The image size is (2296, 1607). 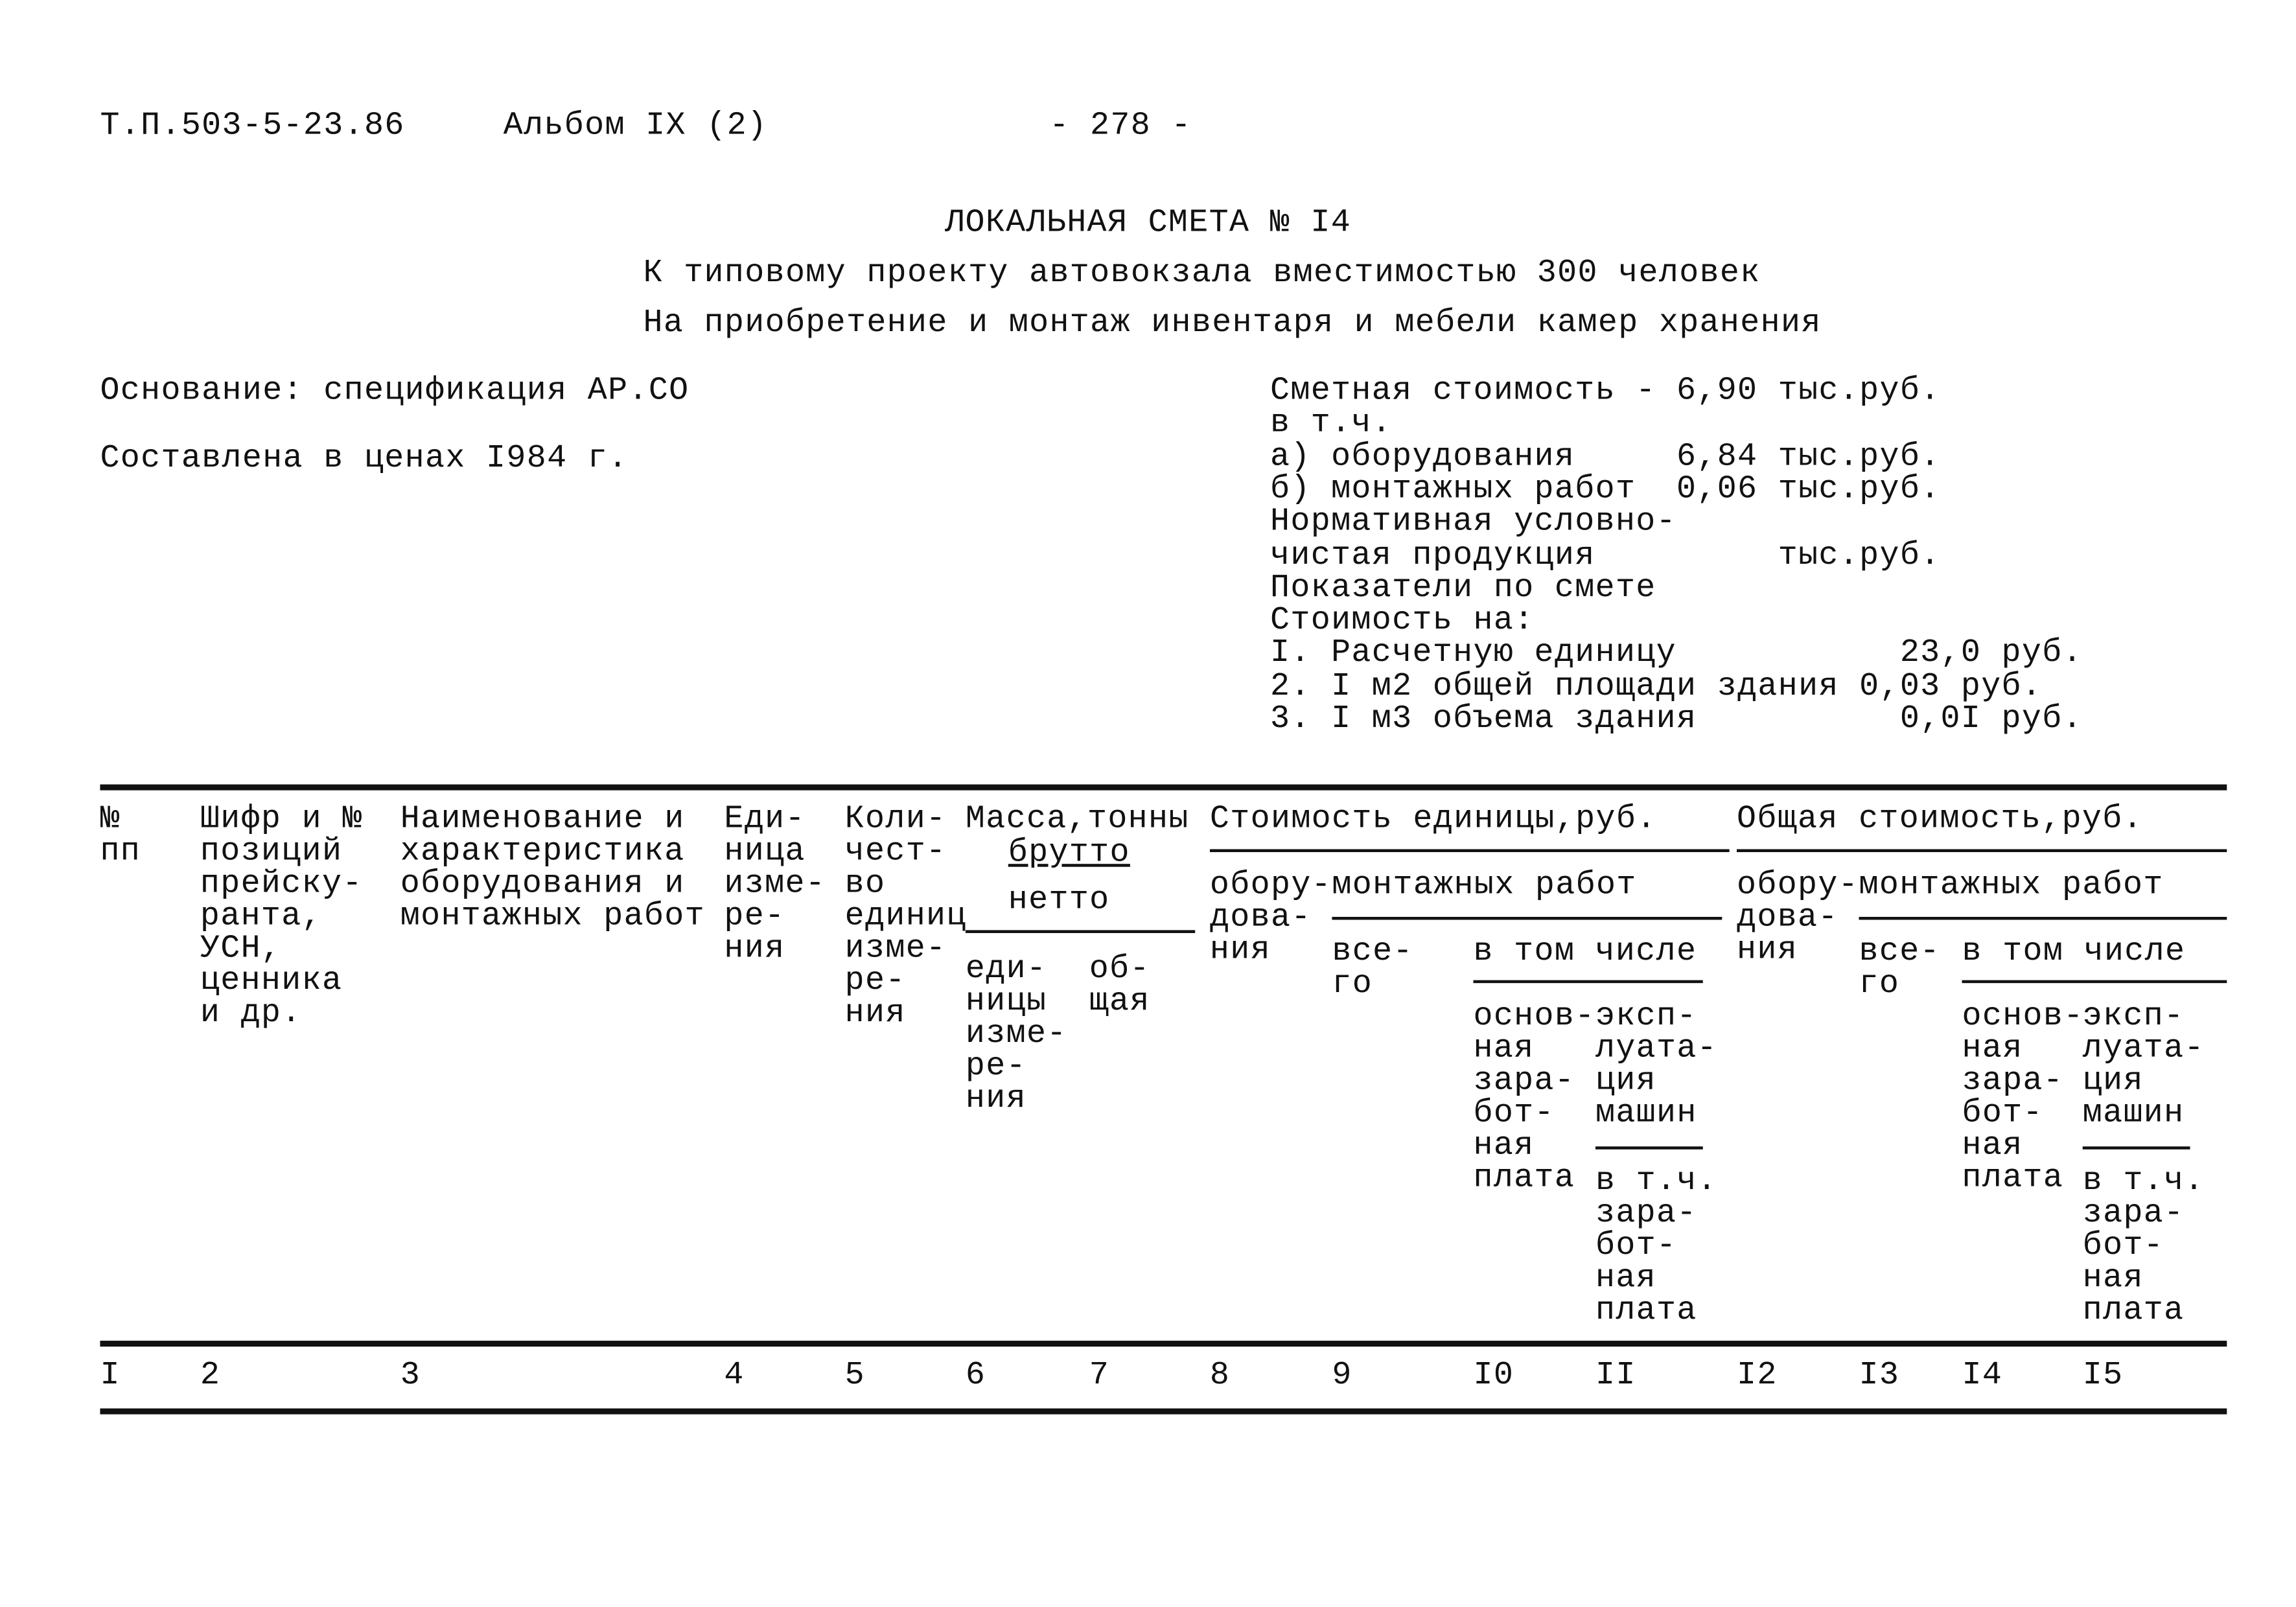 What do you see at coordinates (1493, 1375) in the screenshot?
I see `column-number: I0` at bounding box center [1493, 1375].